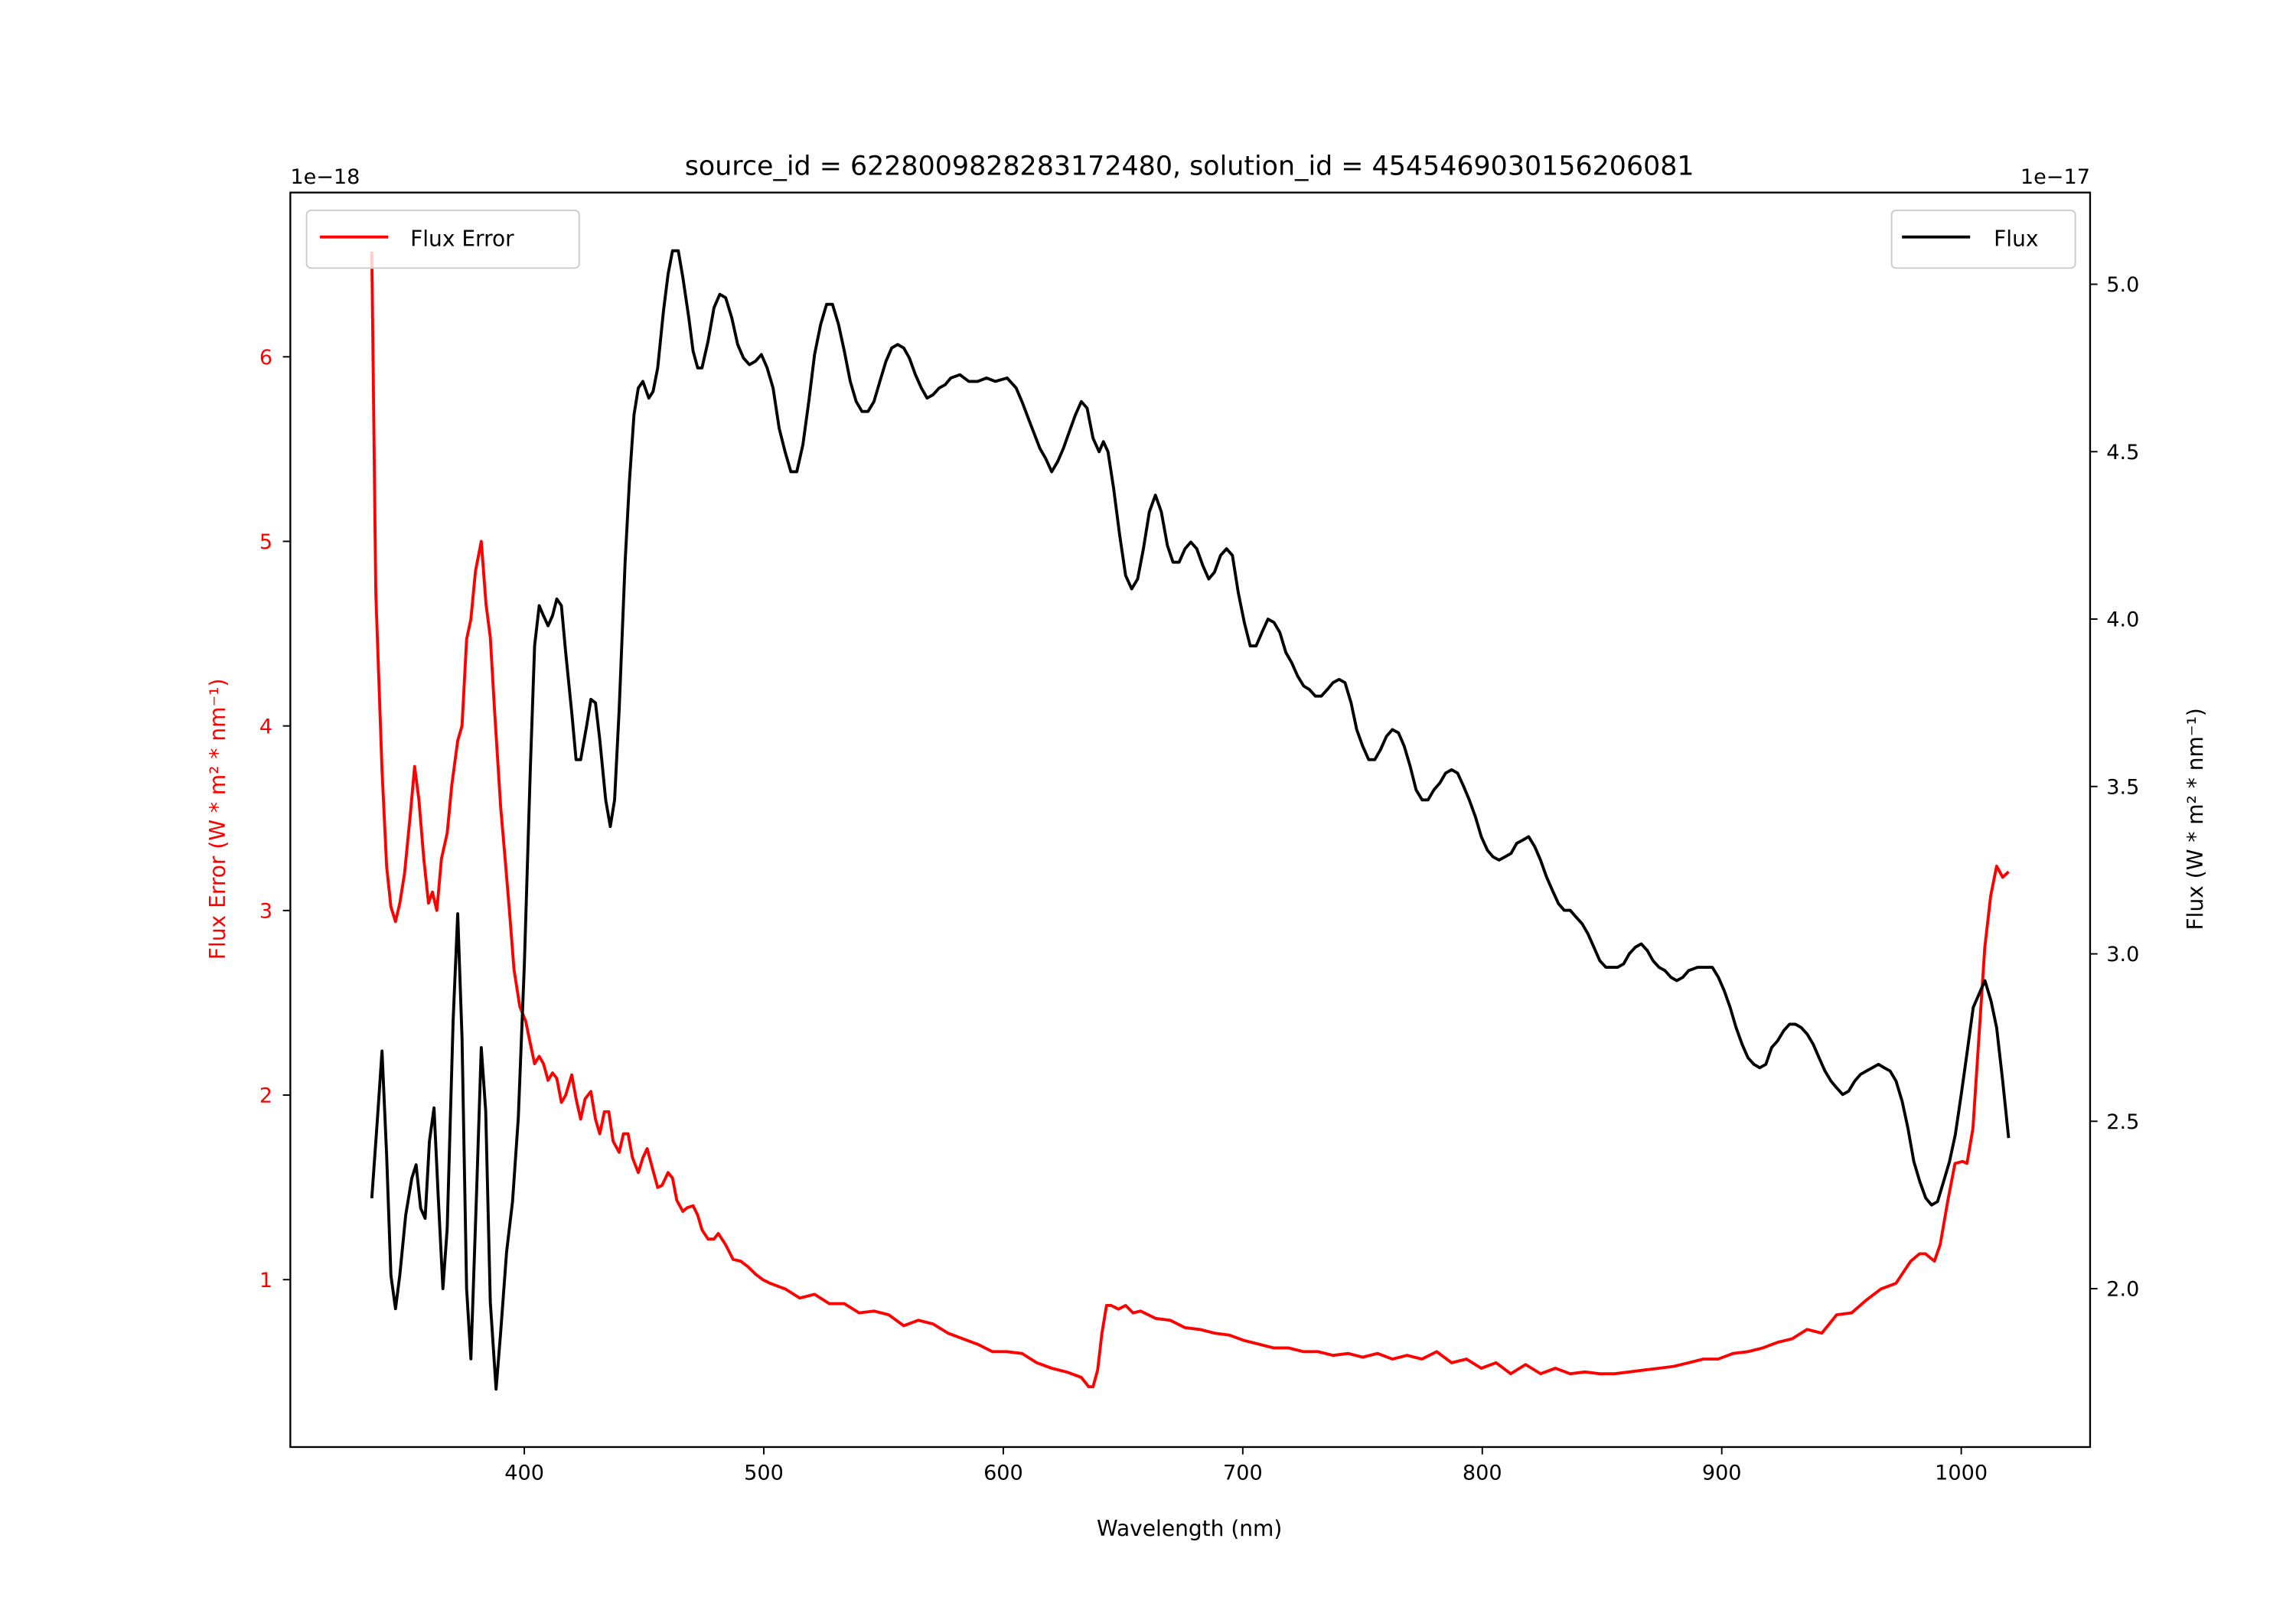 This screenshot has height=1607, width=2296. Describe the element at coordinates (265, 726) in the screenshot. I see `left-y-tick-label: 4` at that location.